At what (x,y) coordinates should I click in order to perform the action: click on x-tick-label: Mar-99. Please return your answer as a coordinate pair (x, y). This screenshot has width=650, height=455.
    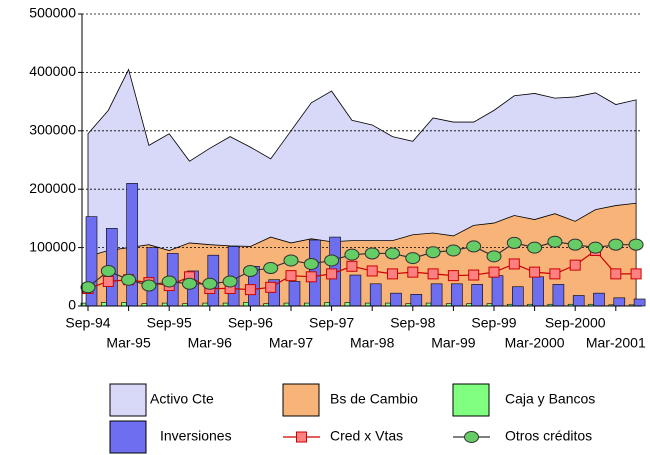
    Looking at the image, I should click on (453, 343).